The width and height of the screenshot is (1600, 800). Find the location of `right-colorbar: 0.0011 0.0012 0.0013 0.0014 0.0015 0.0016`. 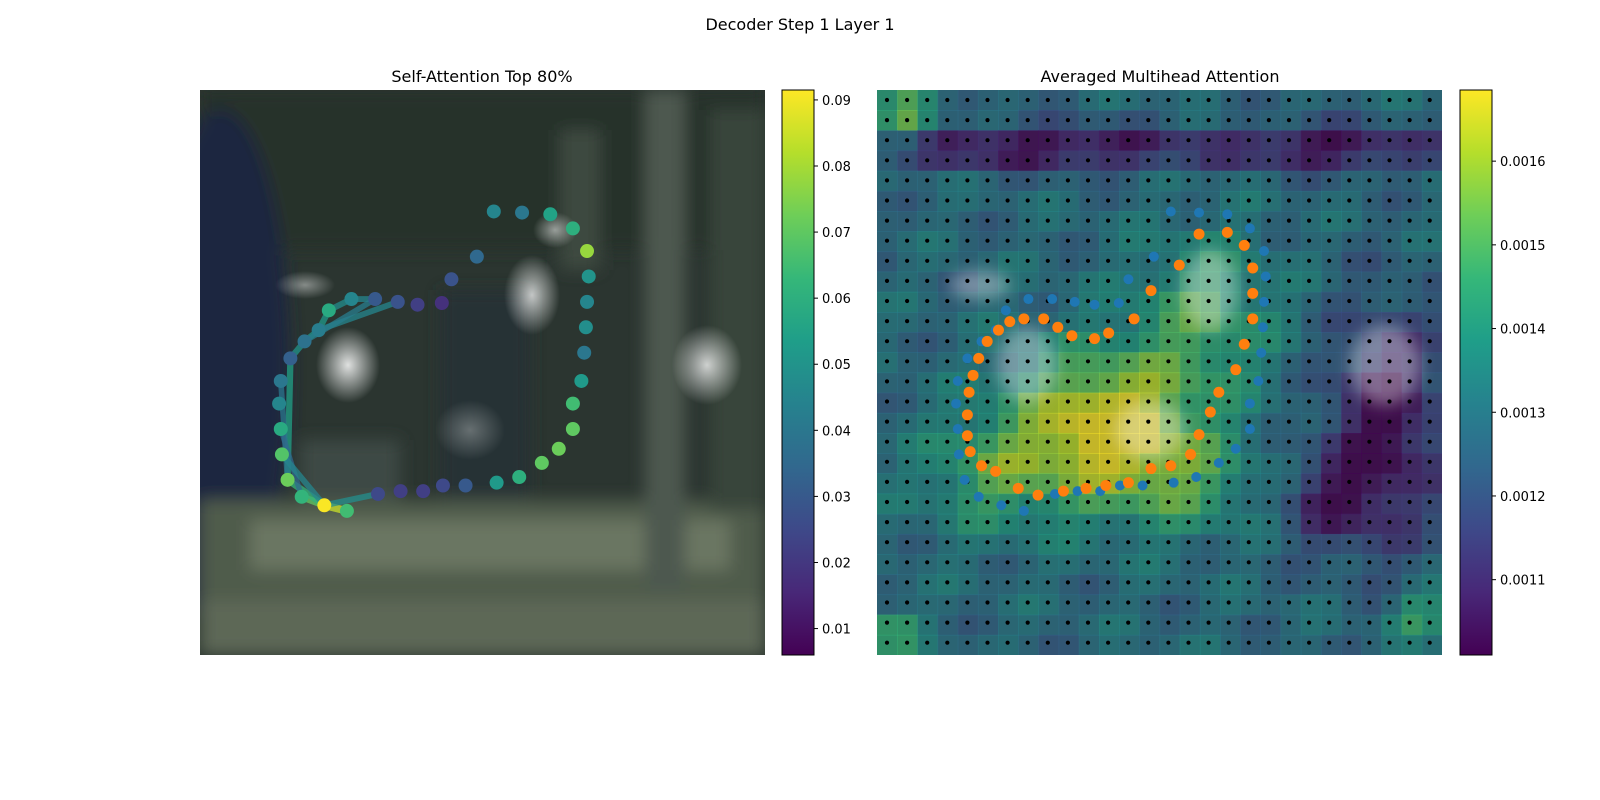

right-colorbar: 0.0011 0.0012 0.0013 0.0014 0.0015 0.0016 is located at coordinates (1502, 372).